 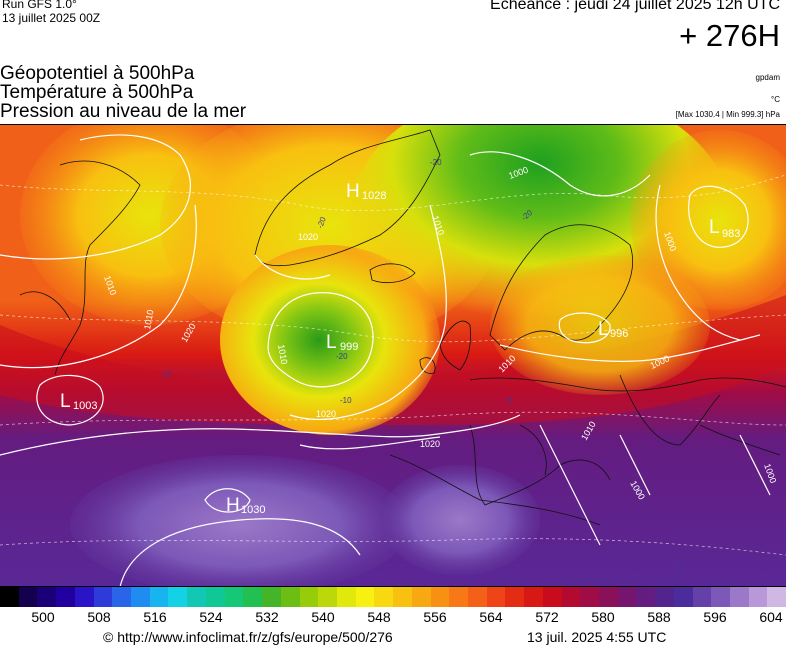 I want to click on low-value-russia: 983, so click(x=731, y=234).